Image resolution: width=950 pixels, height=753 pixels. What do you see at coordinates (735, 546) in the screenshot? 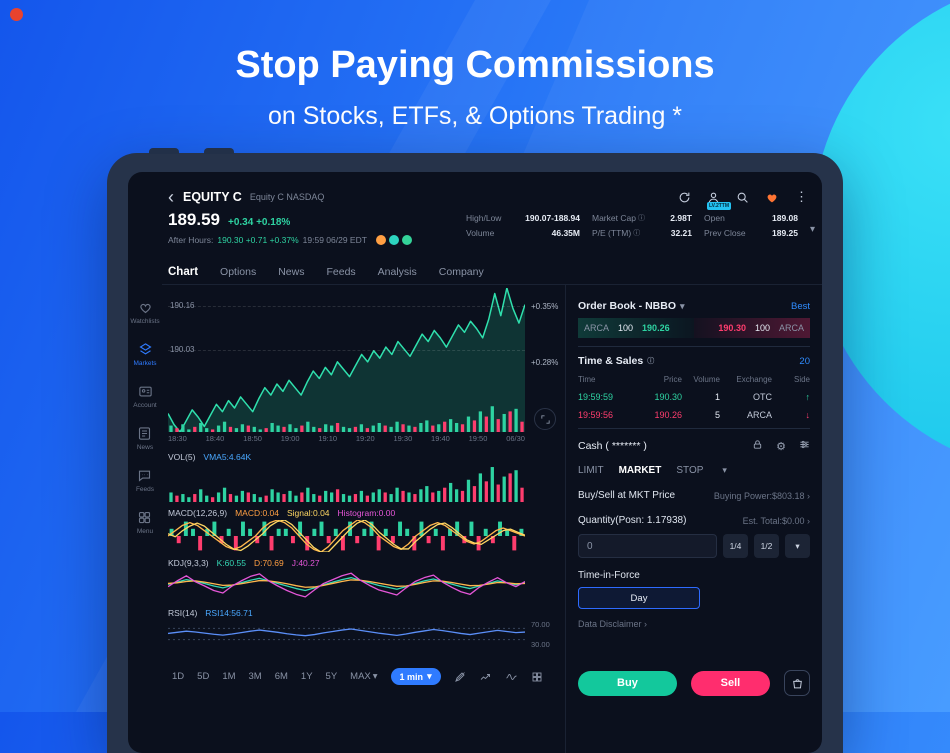
I see `quarter-button: 1/4` at bounding box center [735, 546].